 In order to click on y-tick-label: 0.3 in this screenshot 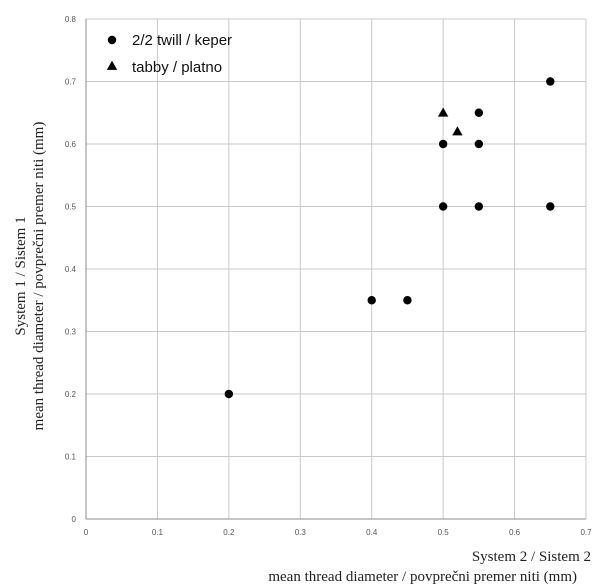, I will do `click(71, 332)`.